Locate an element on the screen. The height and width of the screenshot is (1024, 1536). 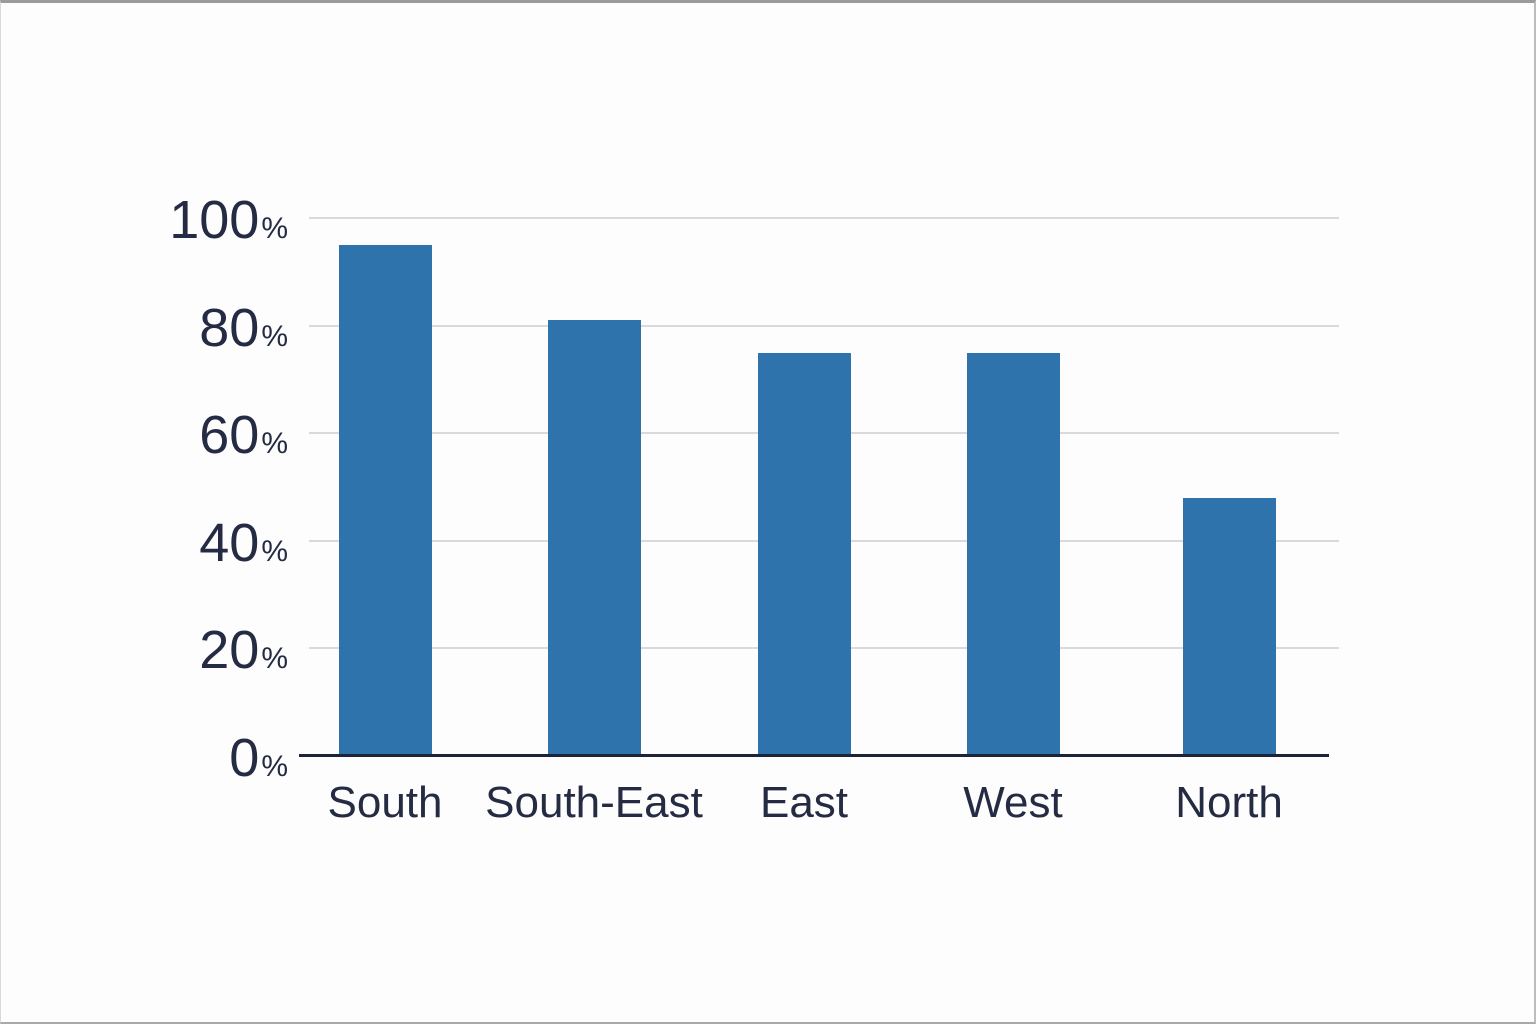
y-tick-label-80: 80% is located at coordinates (163, 332).